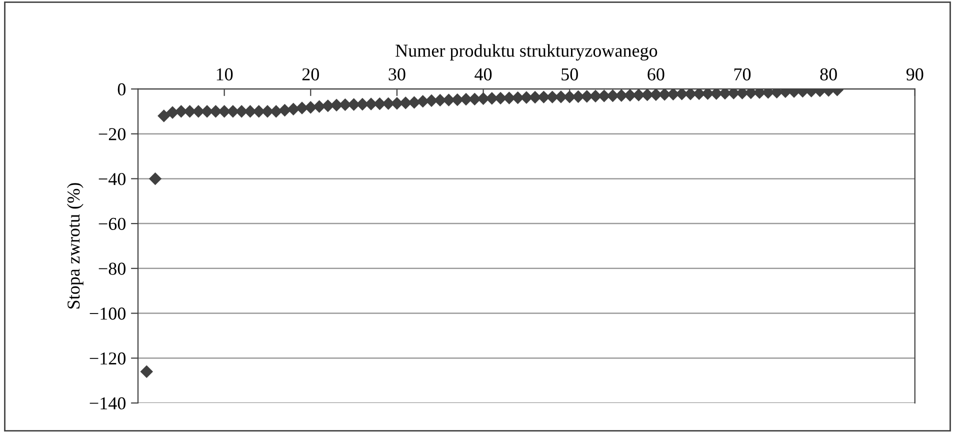 The width and height of the screenshot is (955, 433). I want to click on x-tick-label: 50, so click(570, 74).